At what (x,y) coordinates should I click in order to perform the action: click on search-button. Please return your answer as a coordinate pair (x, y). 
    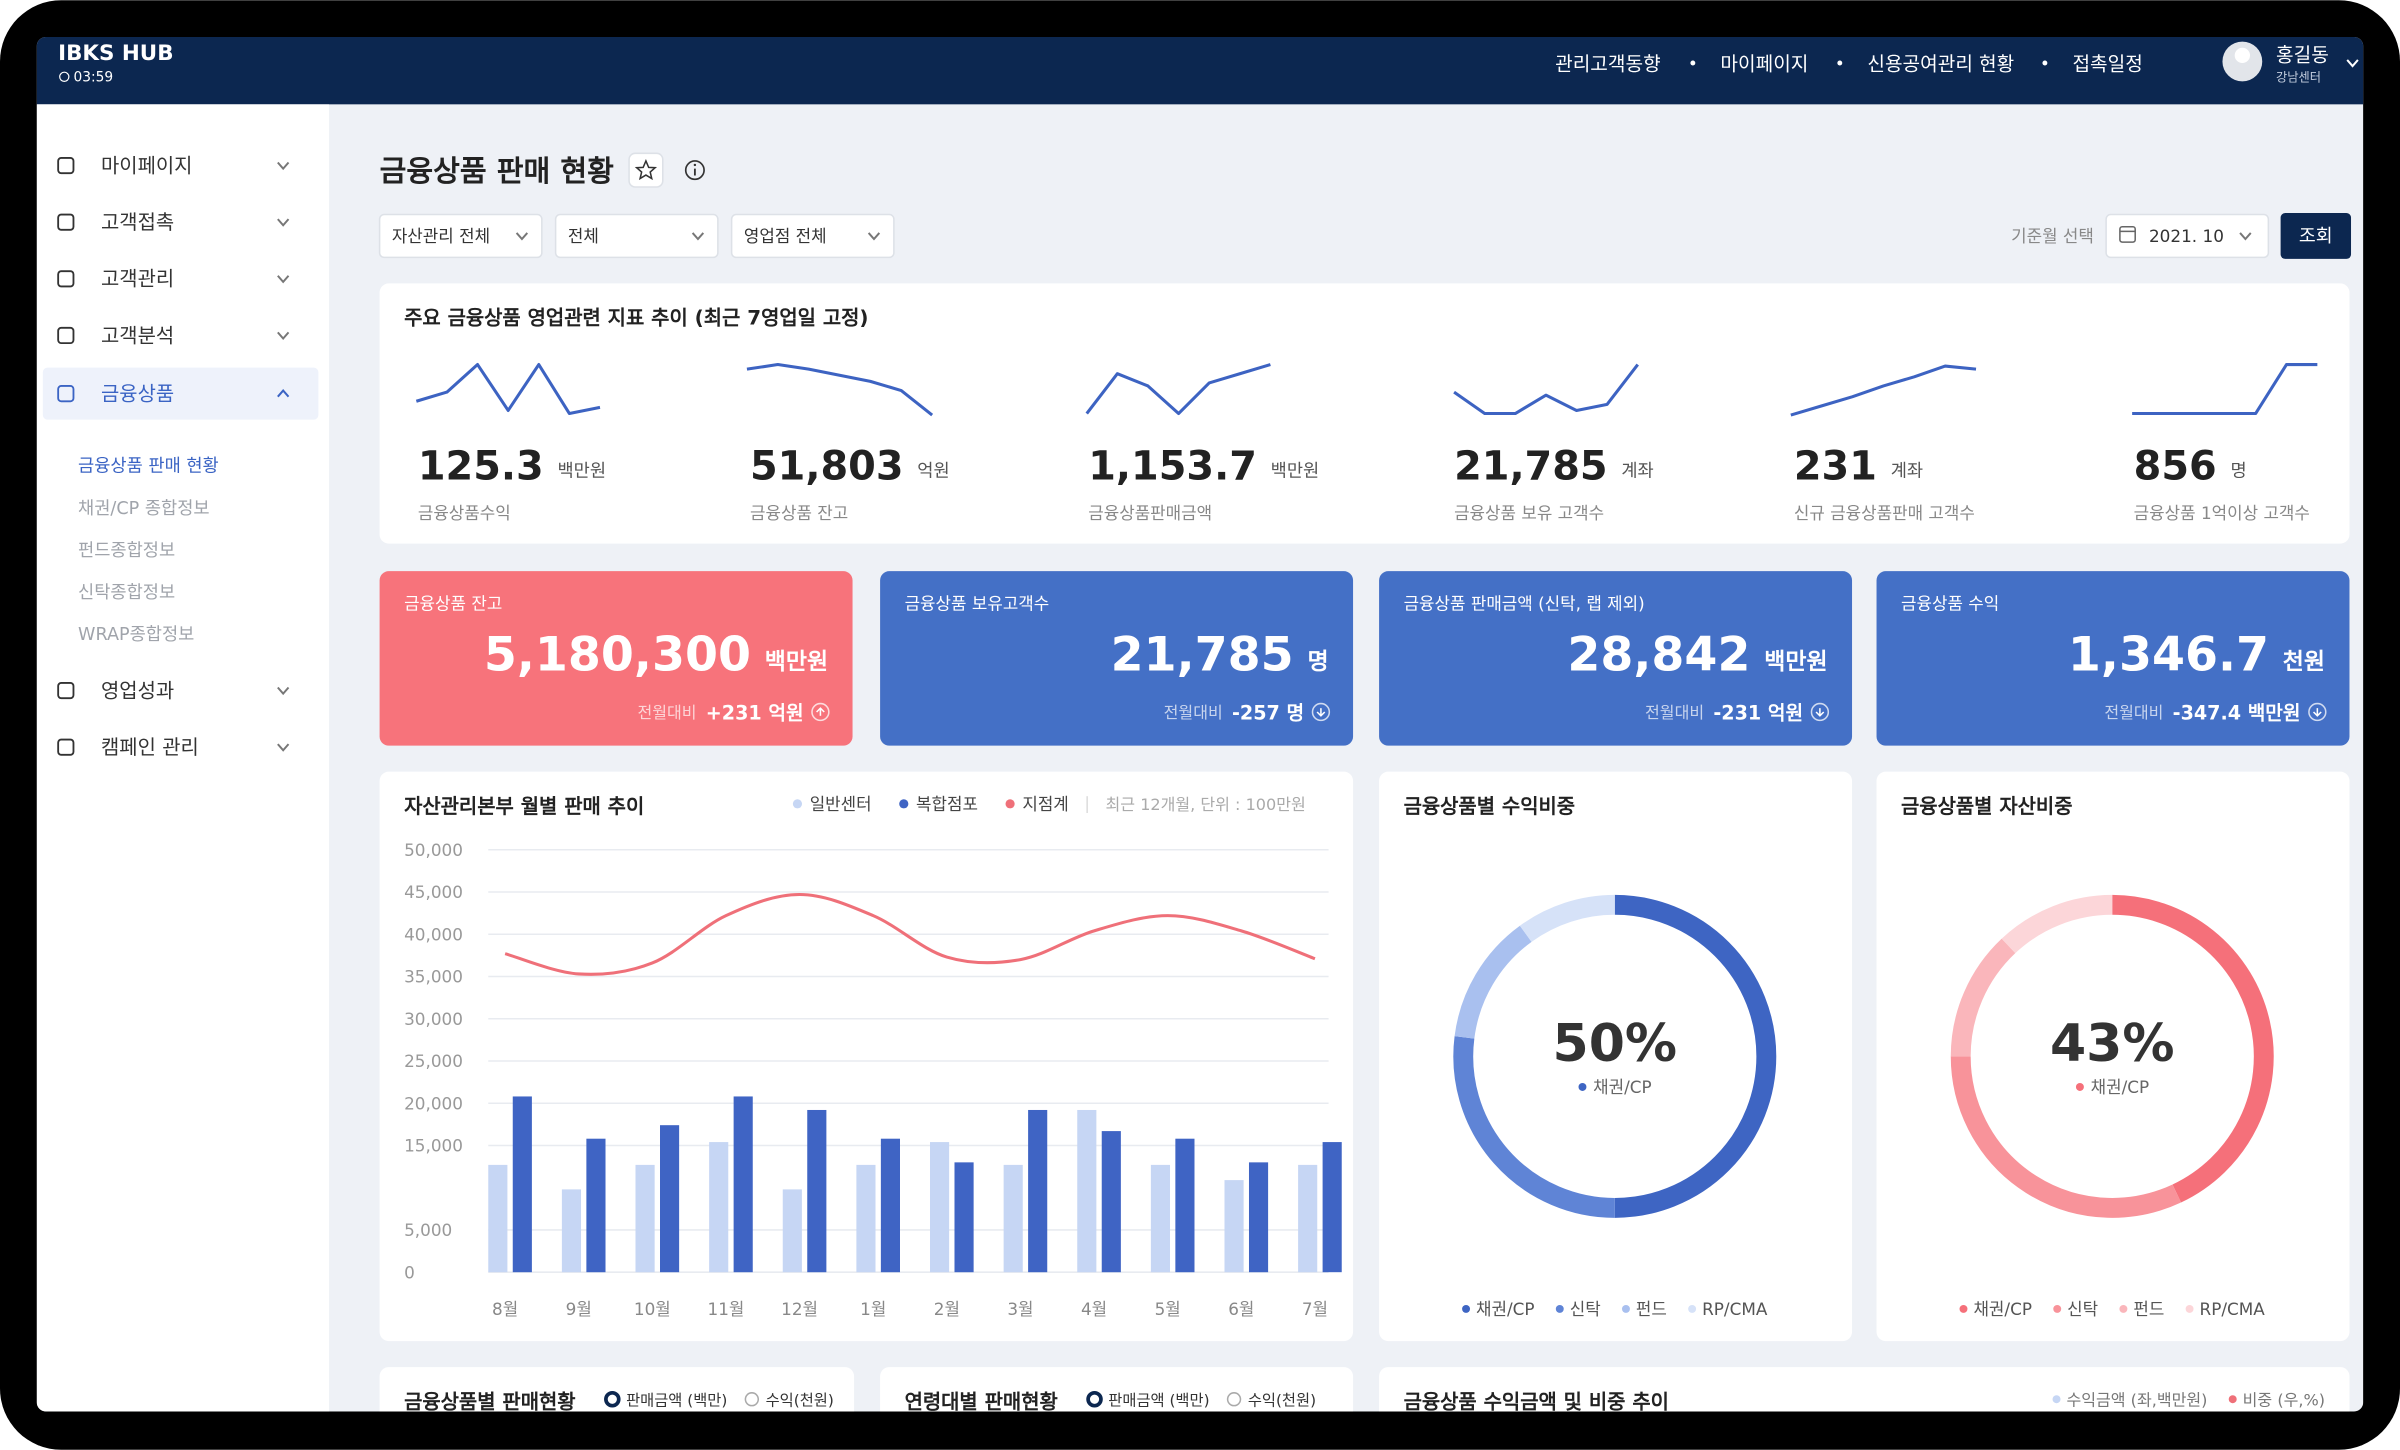
    Looking at the image, I should click on (2316, 236).